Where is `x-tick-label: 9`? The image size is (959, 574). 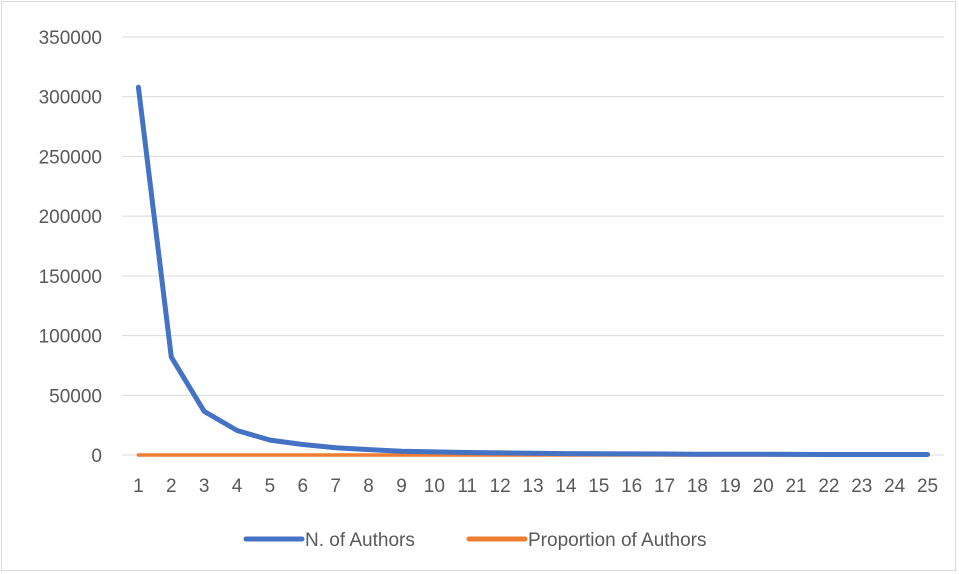
x-tick-label: 9 is located at coordinates (401, 486).